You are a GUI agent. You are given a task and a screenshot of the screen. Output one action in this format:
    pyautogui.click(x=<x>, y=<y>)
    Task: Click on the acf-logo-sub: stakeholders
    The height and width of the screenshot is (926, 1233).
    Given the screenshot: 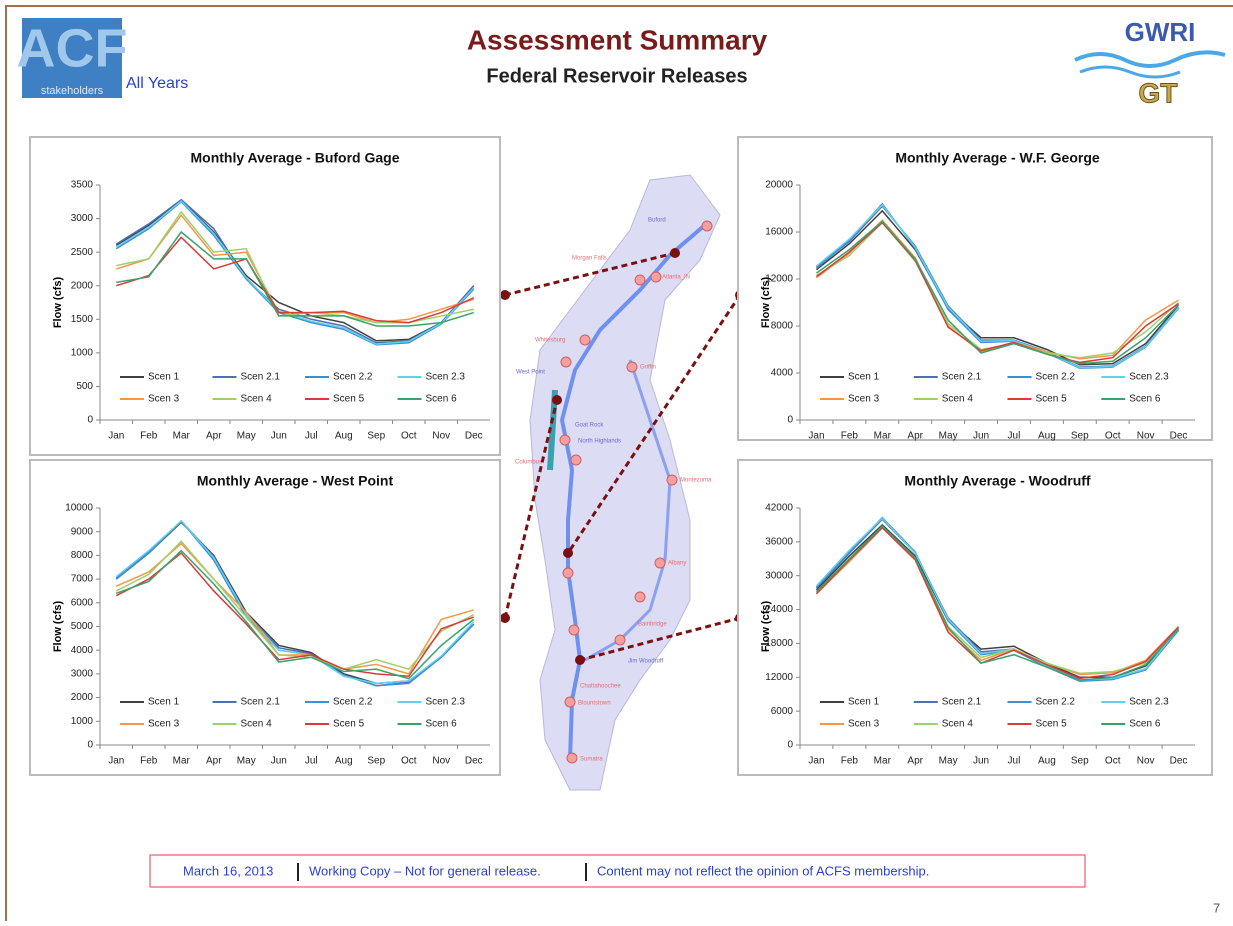 What is the action you would take?
    pyautogui.click(x=72, y=91)
    